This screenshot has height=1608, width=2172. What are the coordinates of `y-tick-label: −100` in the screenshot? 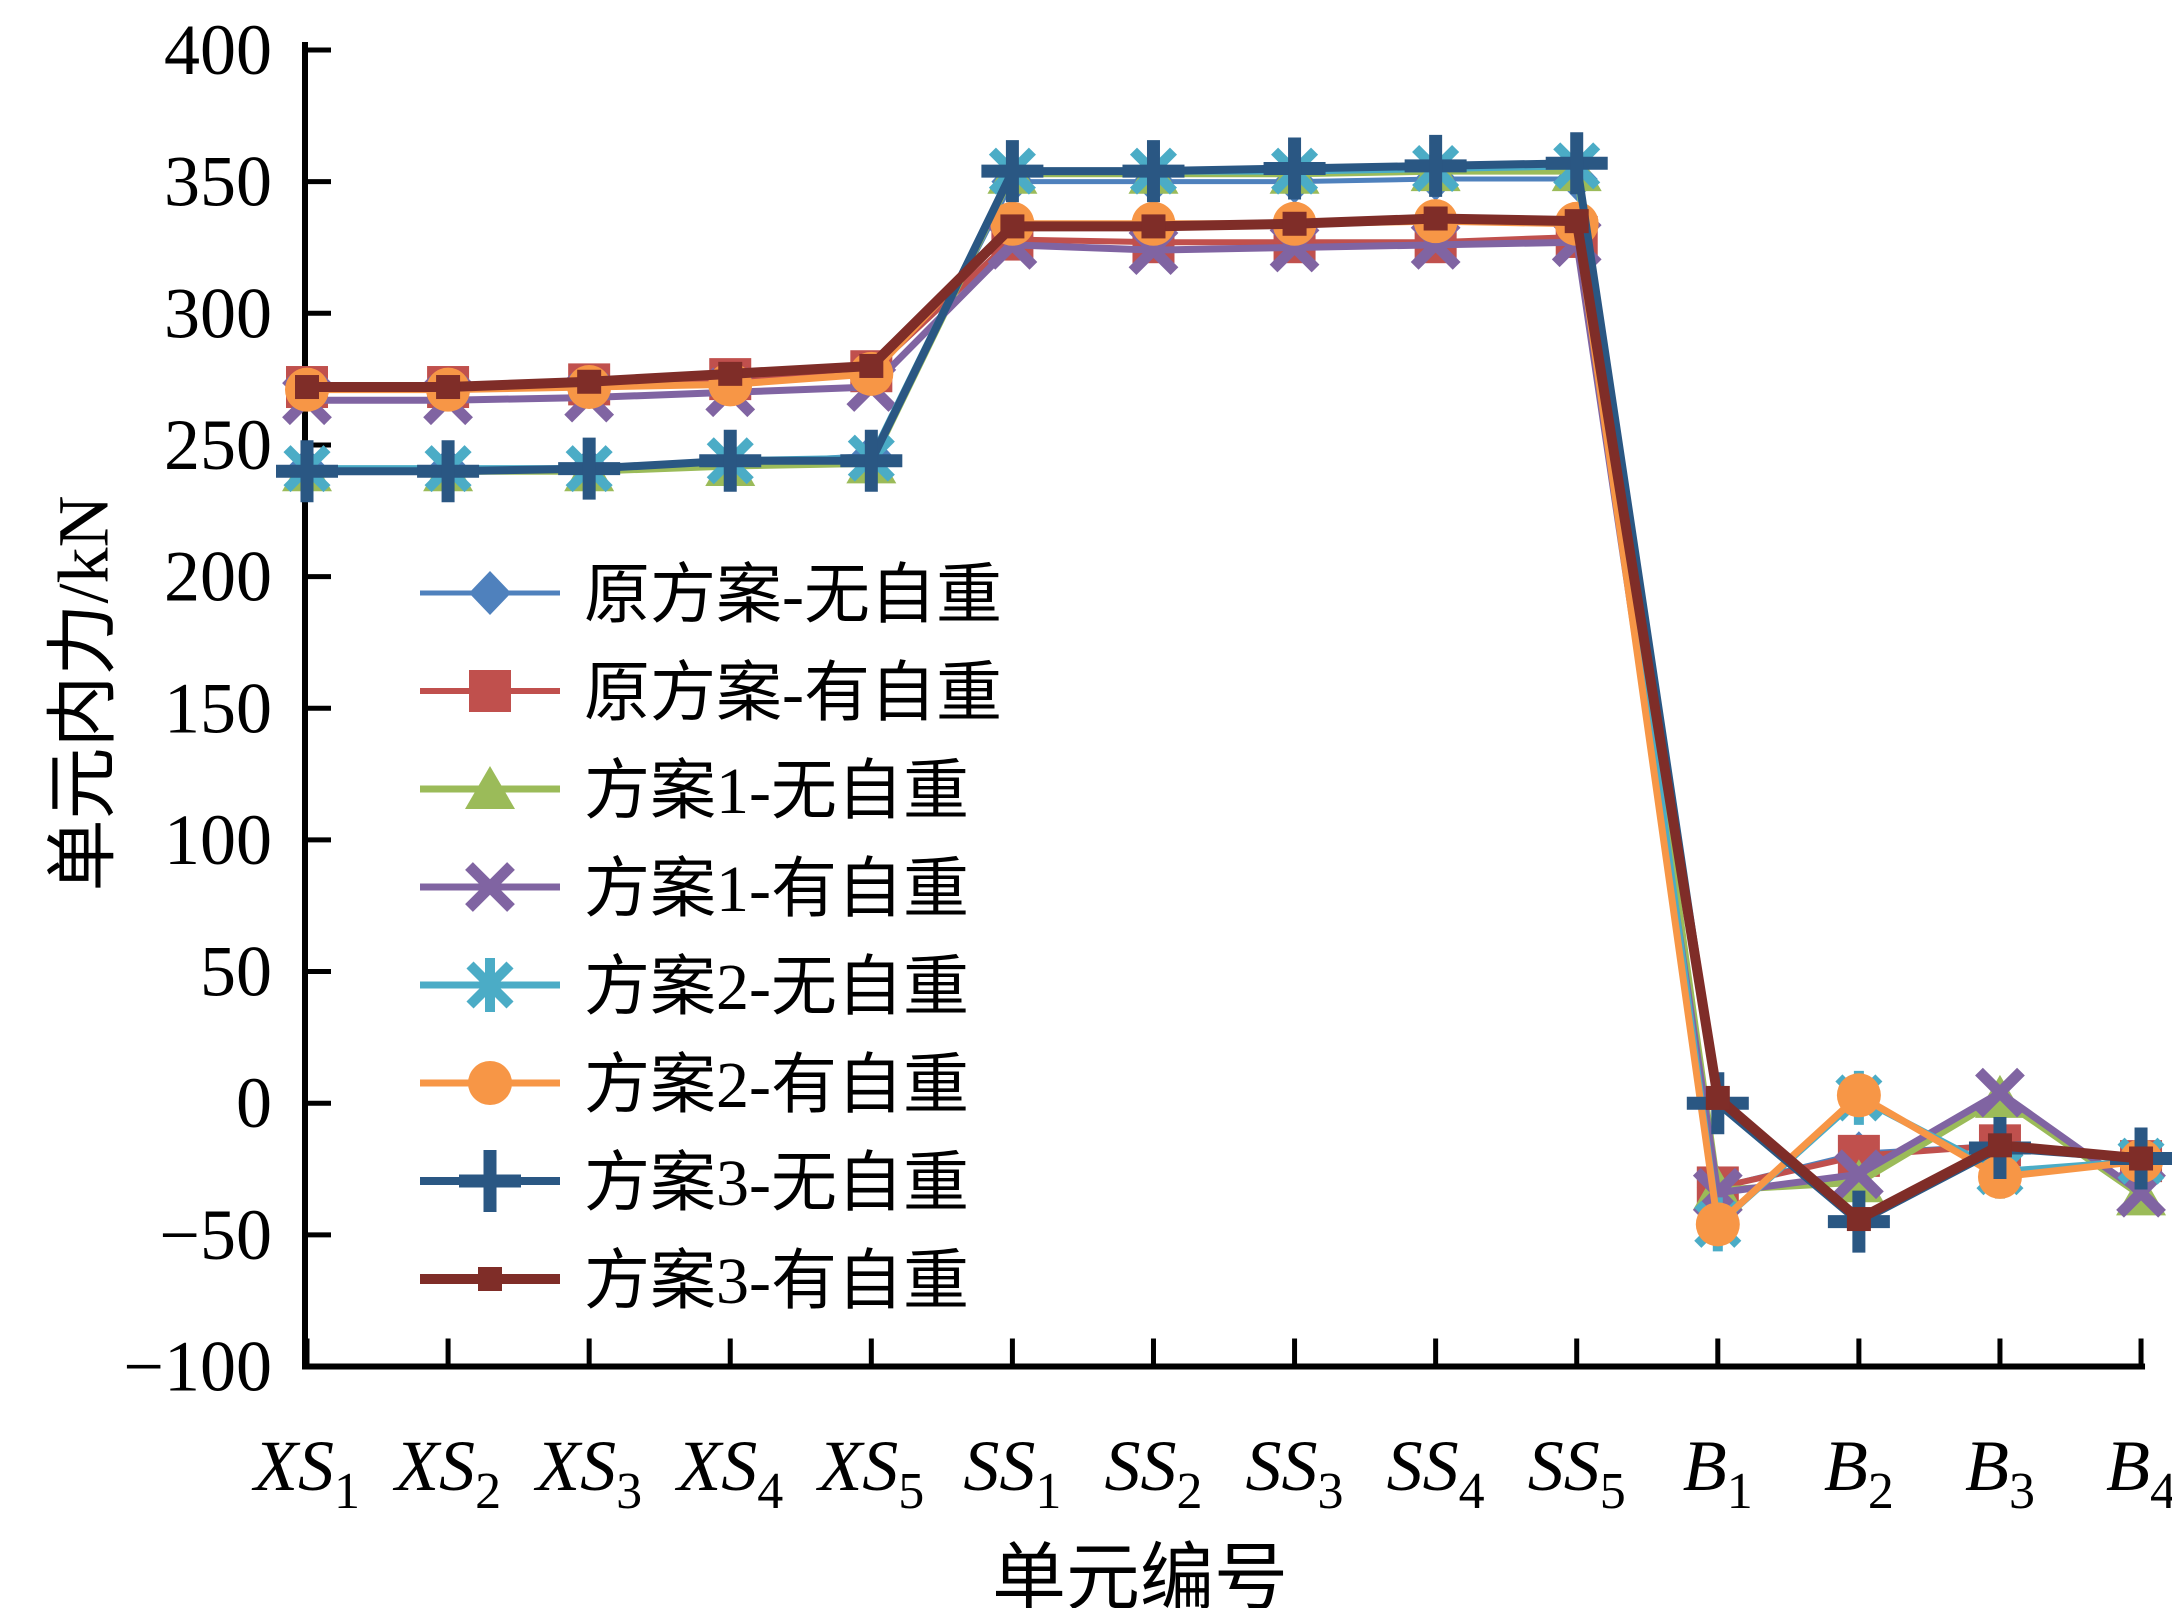 It's located at (197, 1367).